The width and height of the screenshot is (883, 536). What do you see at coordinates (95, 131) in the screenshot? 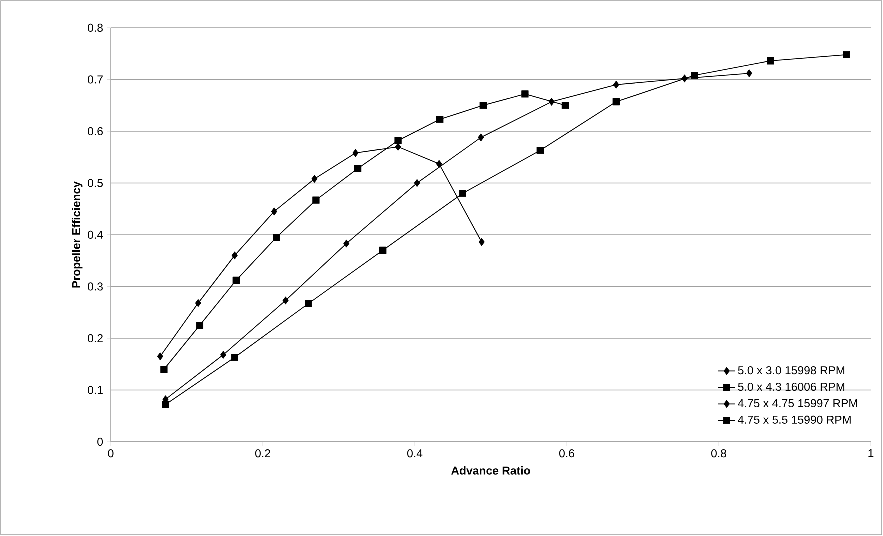
I see `y-tick-label: 0.6` at bounding box center [95, 131].